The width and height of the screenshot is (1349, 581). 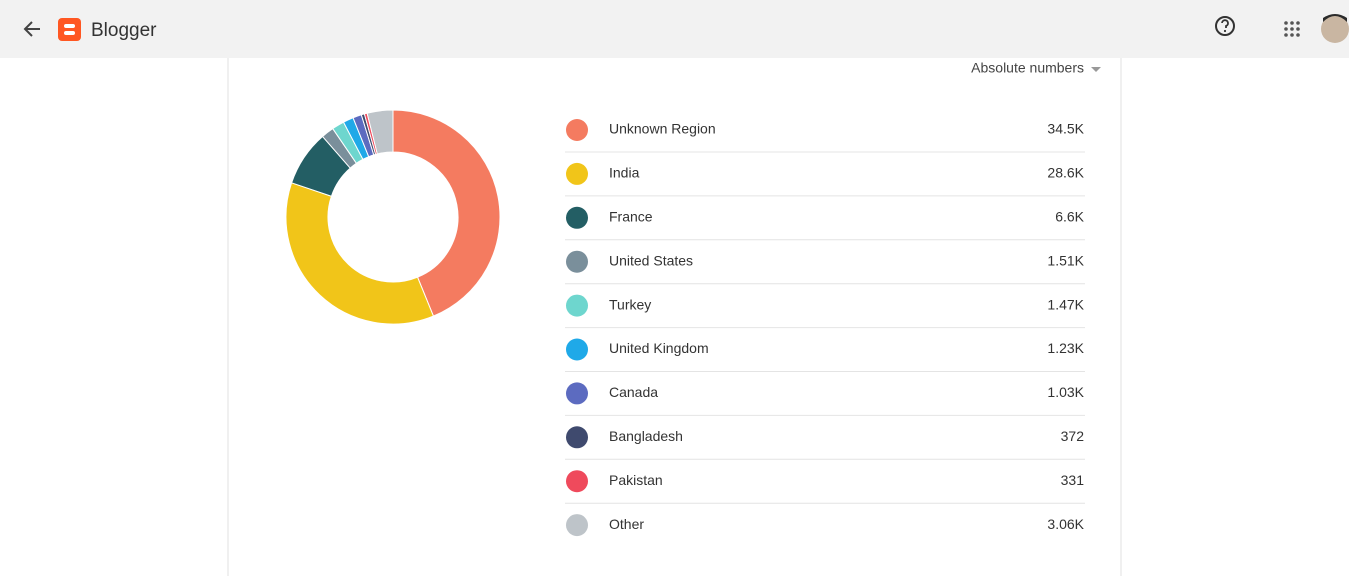 What do you see at coordinates (659, 348) in the screenshot?
I see `legend-label: United Kingdom` at bounding box center [659, 348].